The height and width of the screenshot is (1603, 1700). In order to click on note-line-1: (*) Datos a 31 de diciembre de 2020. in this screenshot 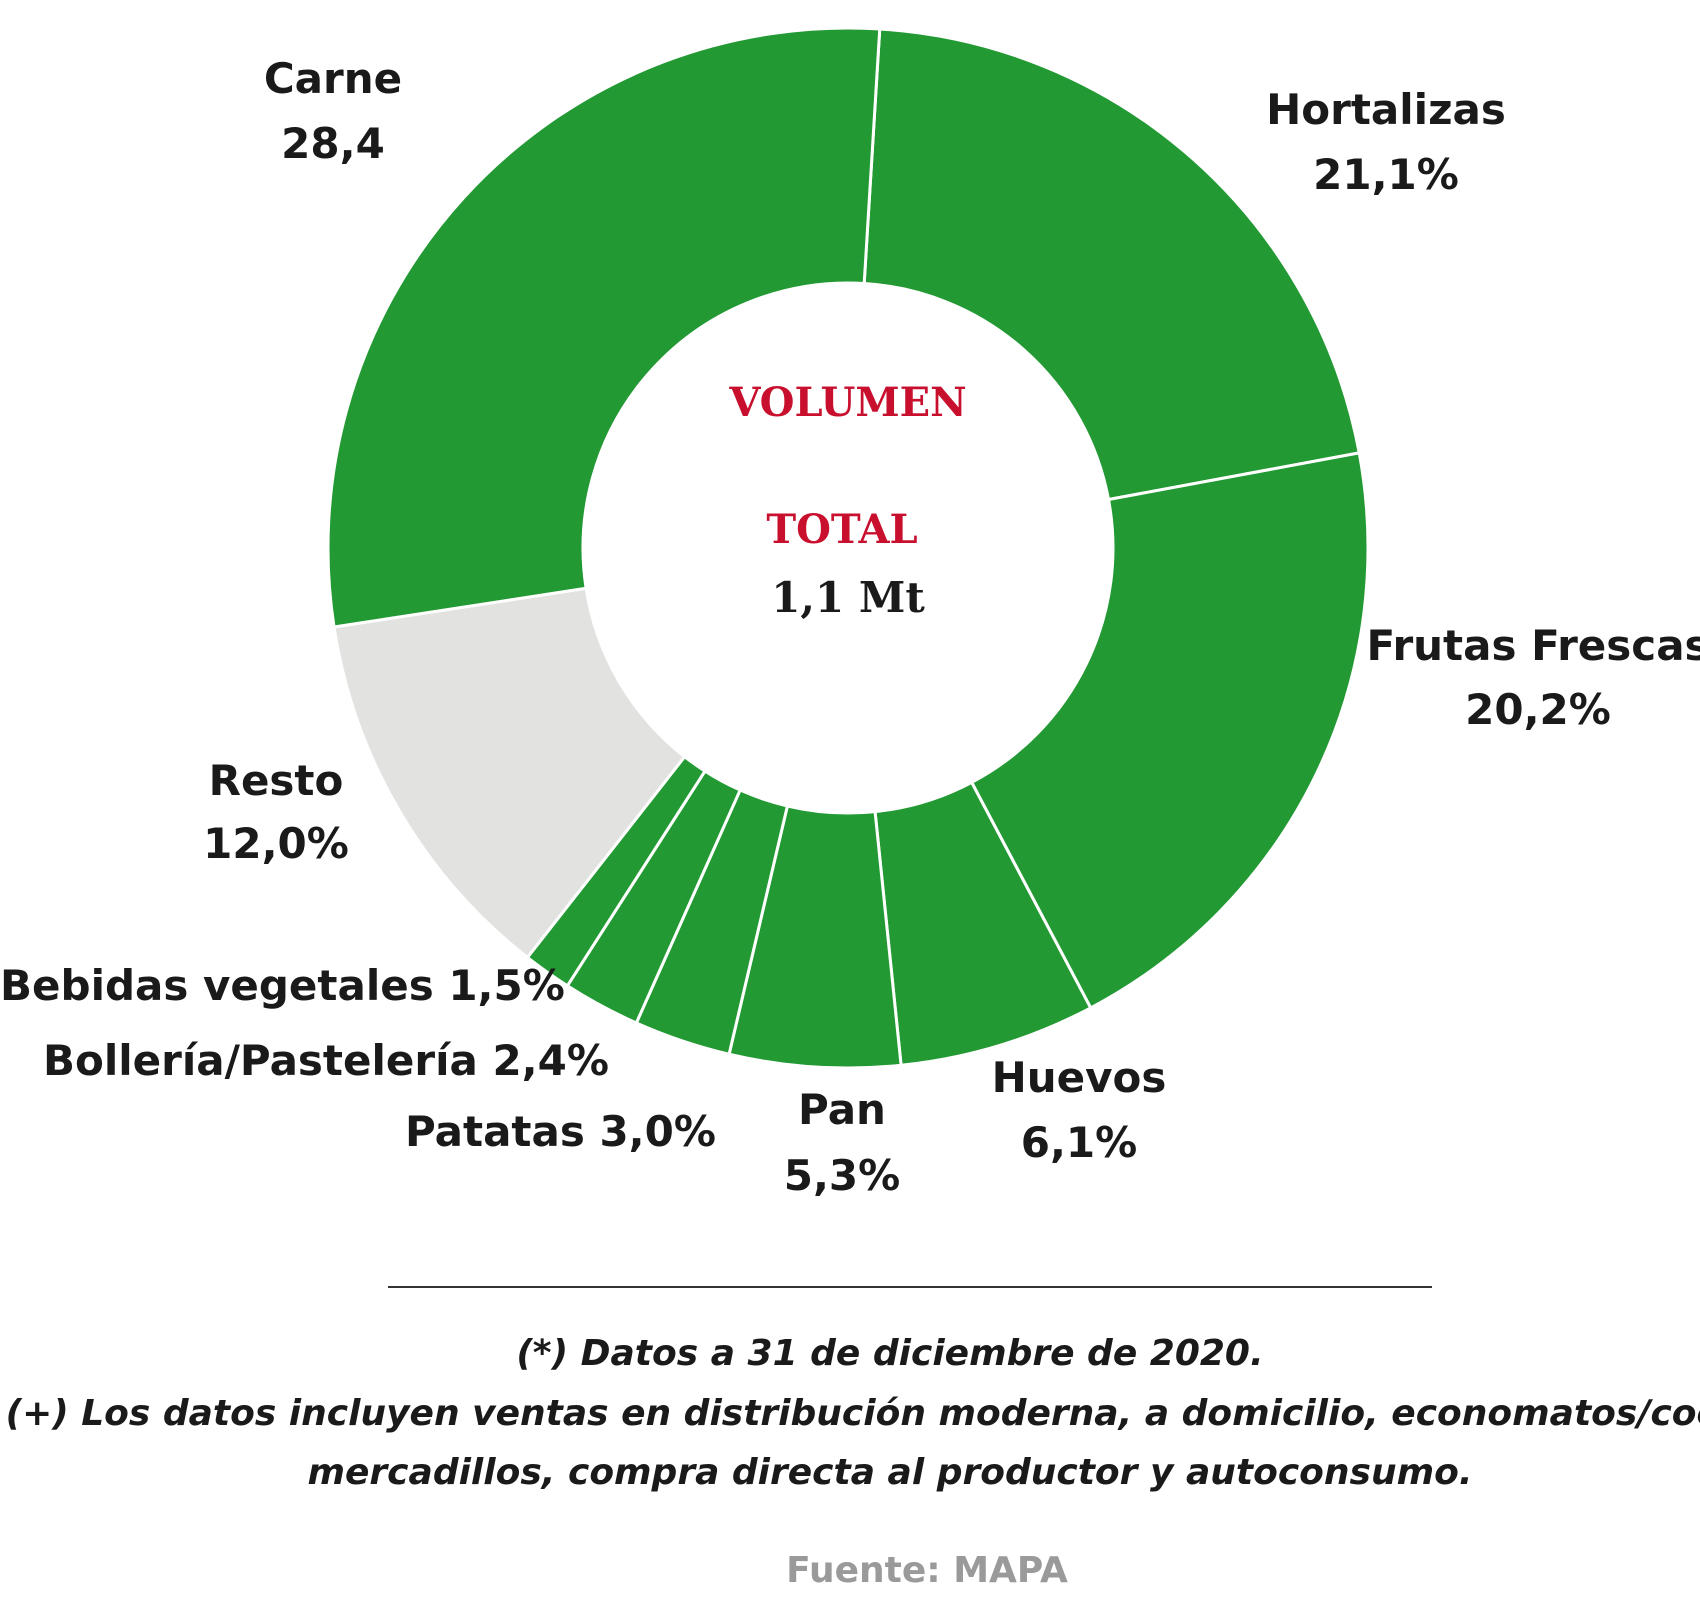, I will do `click(889, 1353)`.